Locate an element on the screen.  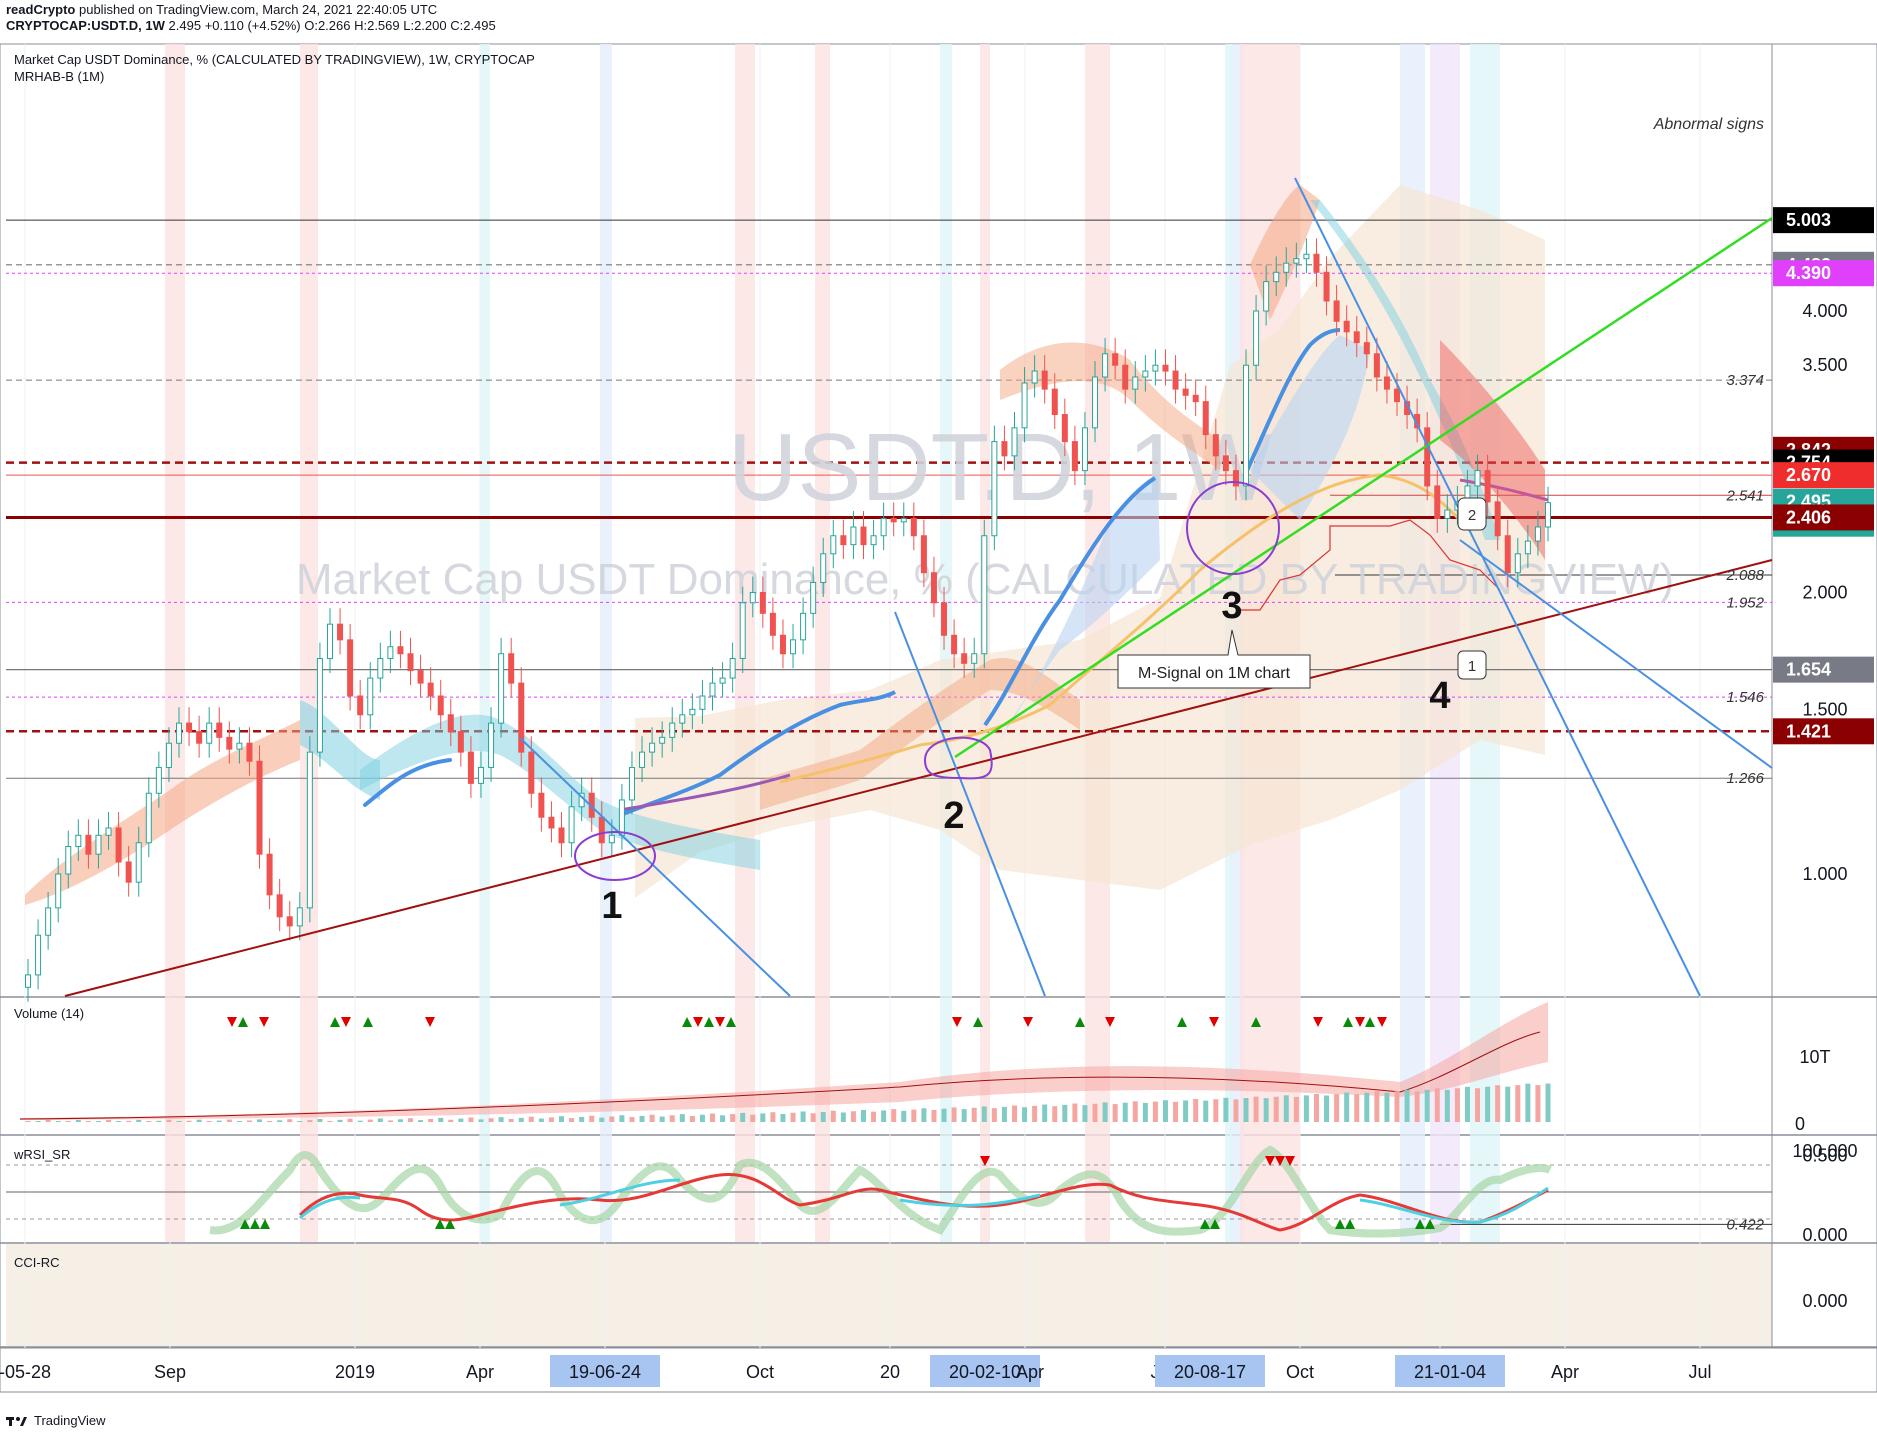
rsi-axis-label: 100.000 is located at coordinates (1824, 1151).